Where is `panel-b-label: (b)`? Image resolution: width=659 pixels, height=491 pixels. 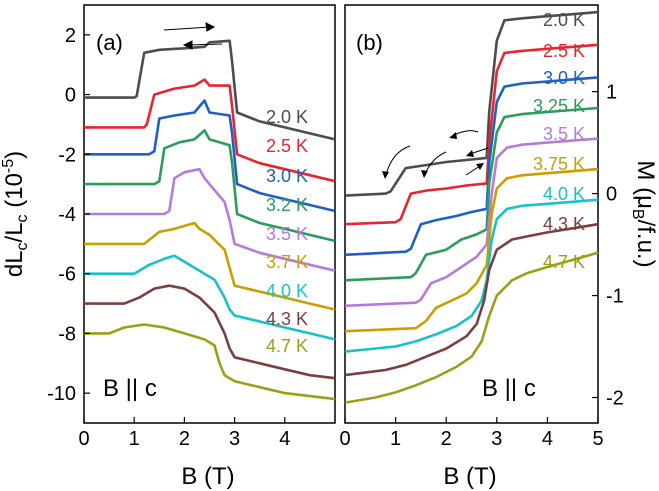 panel-b-label: (b) is located at coordinates (369, 42).